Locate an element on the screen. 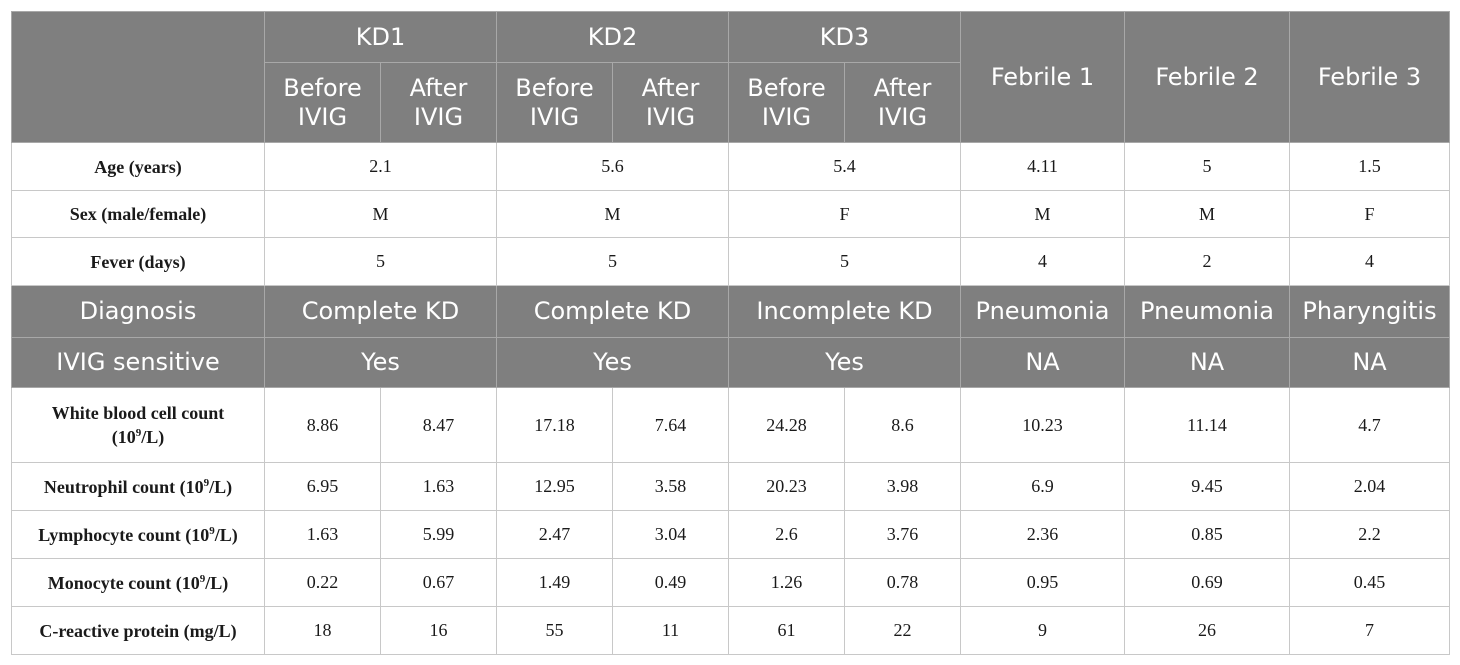  row-fever: Fever (days) 5 5 5 4 2 4 is located at coordinates (730, 261).